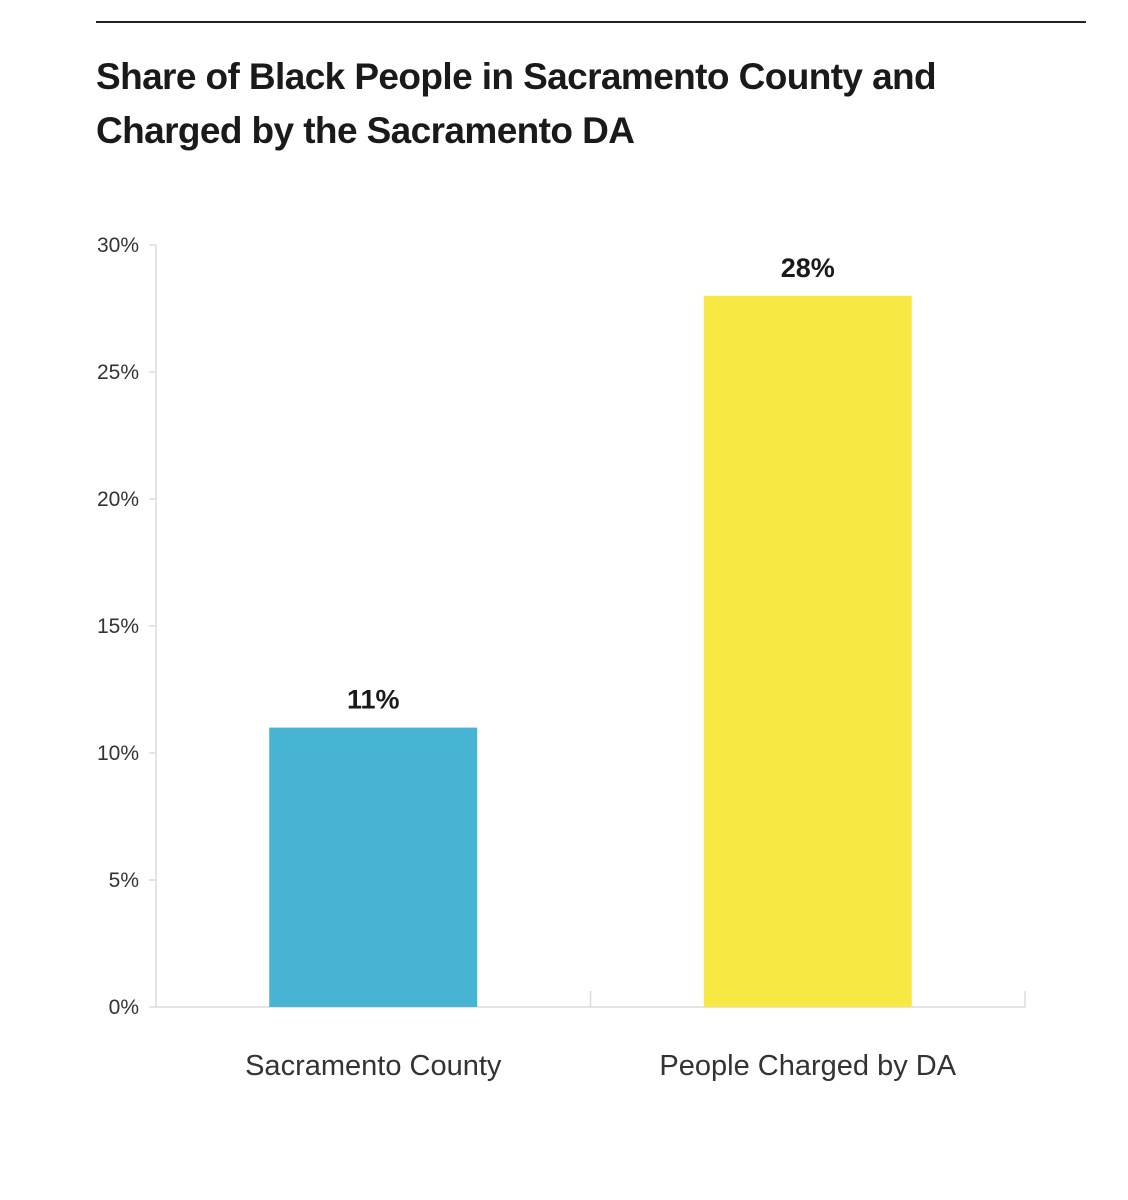 Image resolution: width=1128 pixels, height=1200 pixels. Describe the element at coordinates (808, 268) in the screenshot. I see `data-label-2: 28%` at that location.